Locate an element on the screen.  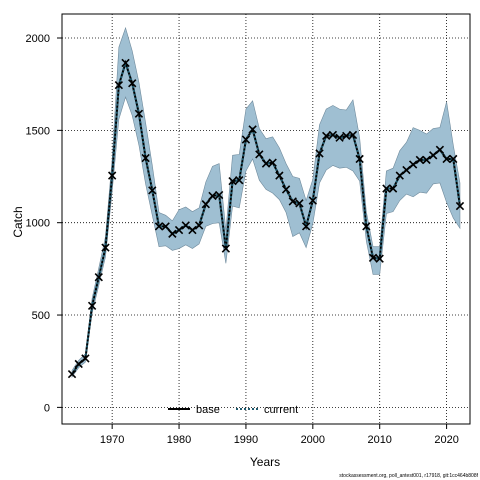
x-tick-label: 1980 is located at coordinates (179, 440).